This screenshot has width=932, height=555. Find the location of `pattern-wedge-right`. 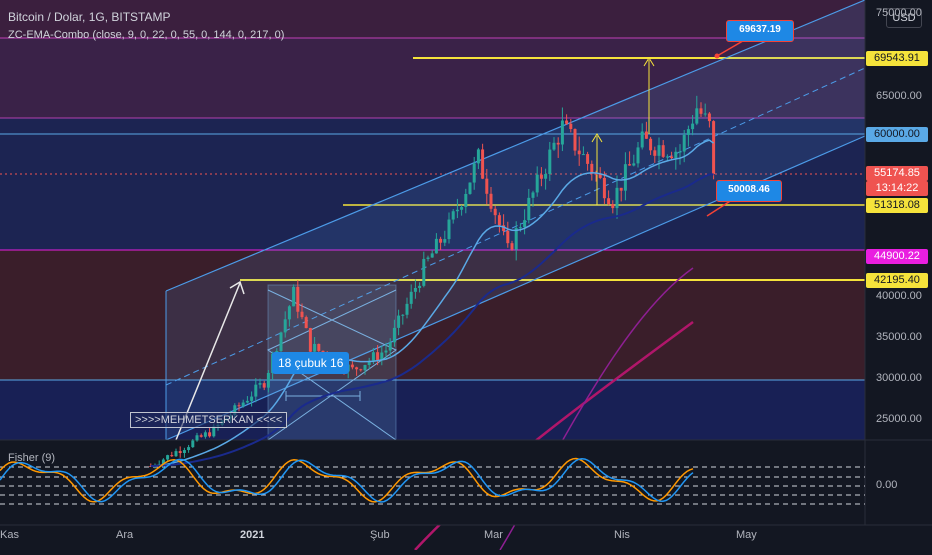

pattern-wedge-right is located at coordinates (332, 365).